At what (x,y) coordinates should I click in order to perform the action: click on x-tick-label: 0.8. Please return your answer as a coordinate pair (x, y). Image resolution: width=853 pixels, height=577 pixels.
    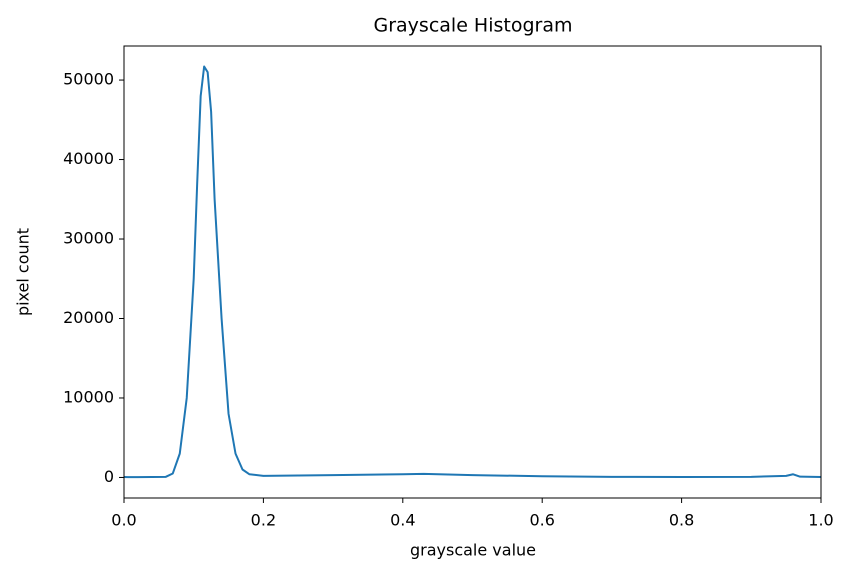
    Looking at the image, I should click on (681, 520).